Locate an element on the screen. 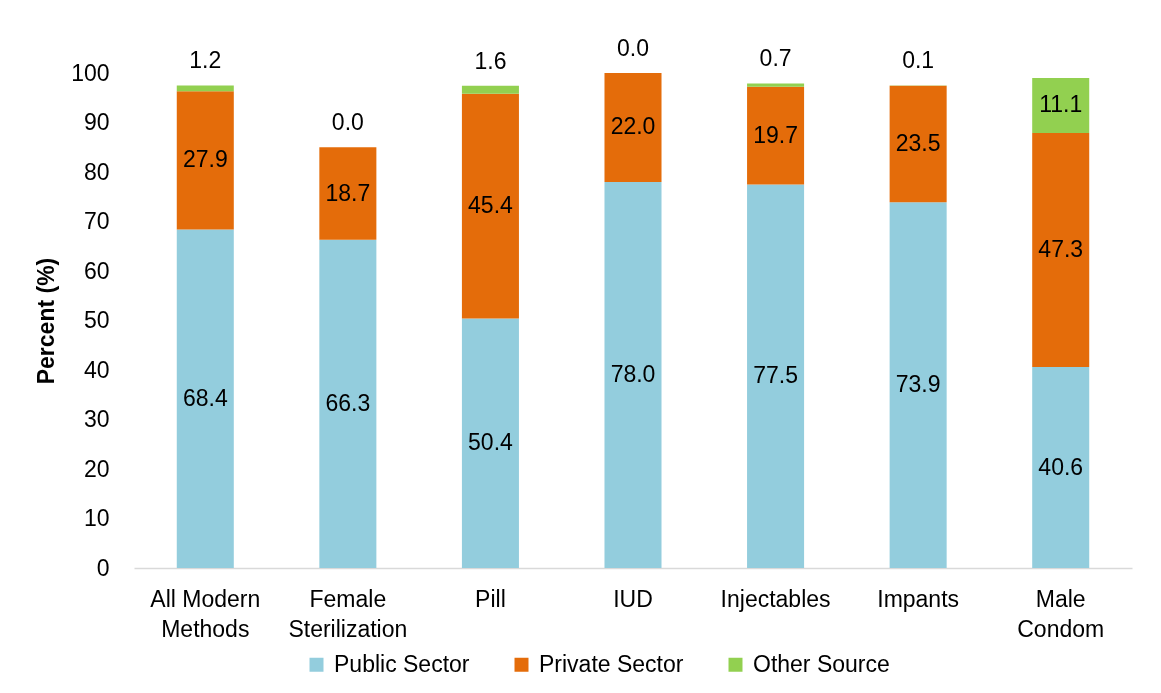 The image size is (1161, 693). y-tick-label: 100 is located at coordinates (90, 72).